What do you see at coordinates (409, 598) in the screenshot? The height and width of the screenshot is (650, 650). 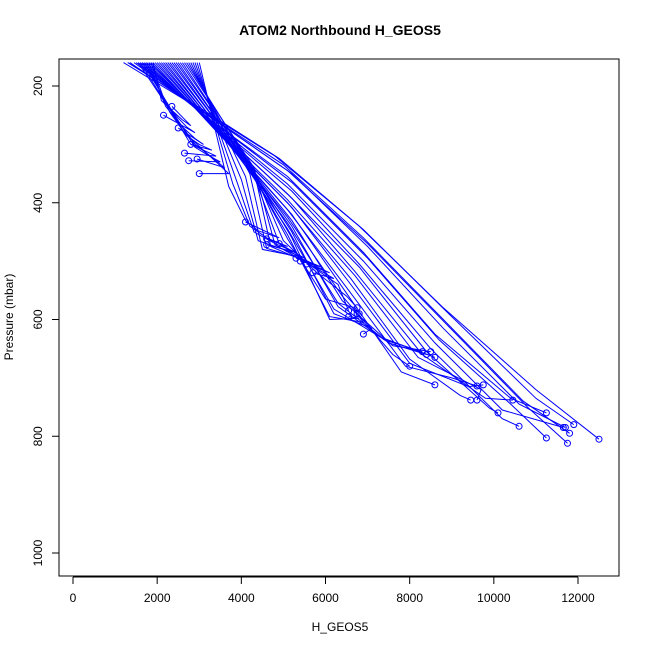 I see `x-tick-label: 8000` at bounding box center [409, 598].